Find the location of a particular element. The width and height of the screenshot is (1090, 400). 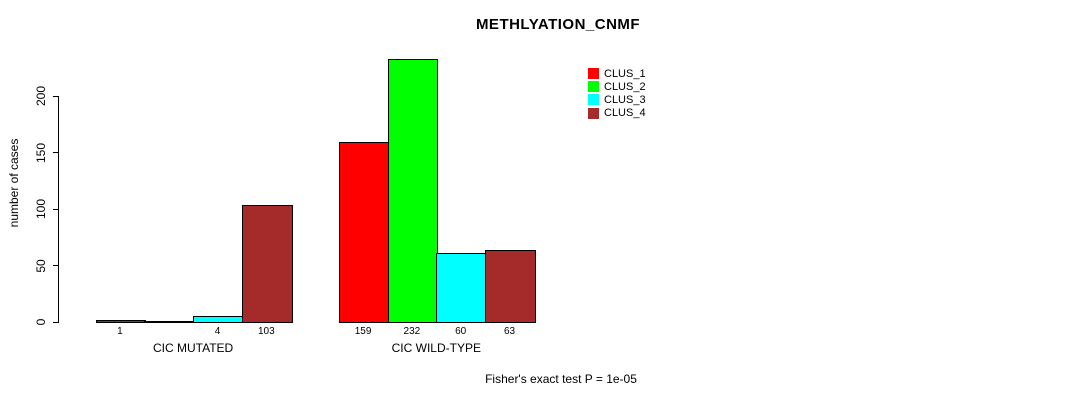

bar-value-label: 63 is located at coordinates (509, 331).